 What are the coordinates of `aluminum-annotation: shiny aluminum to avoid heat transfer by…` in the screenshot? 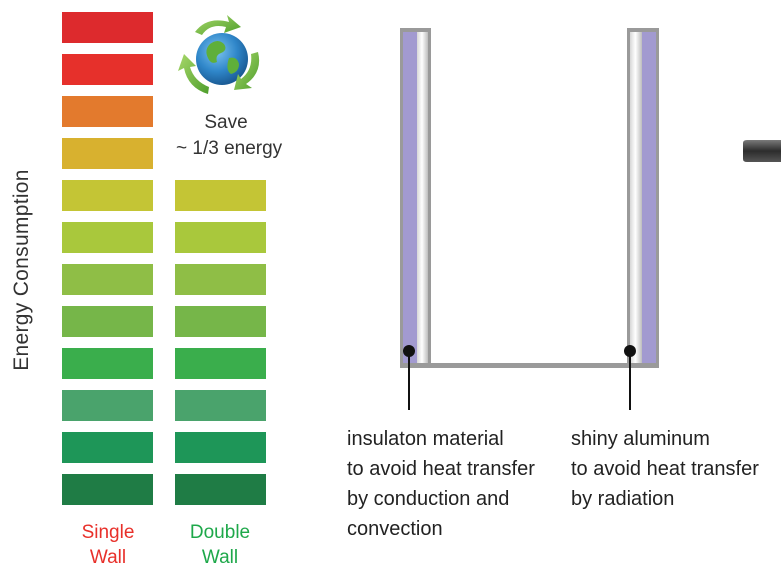 It's located at (665, 469).